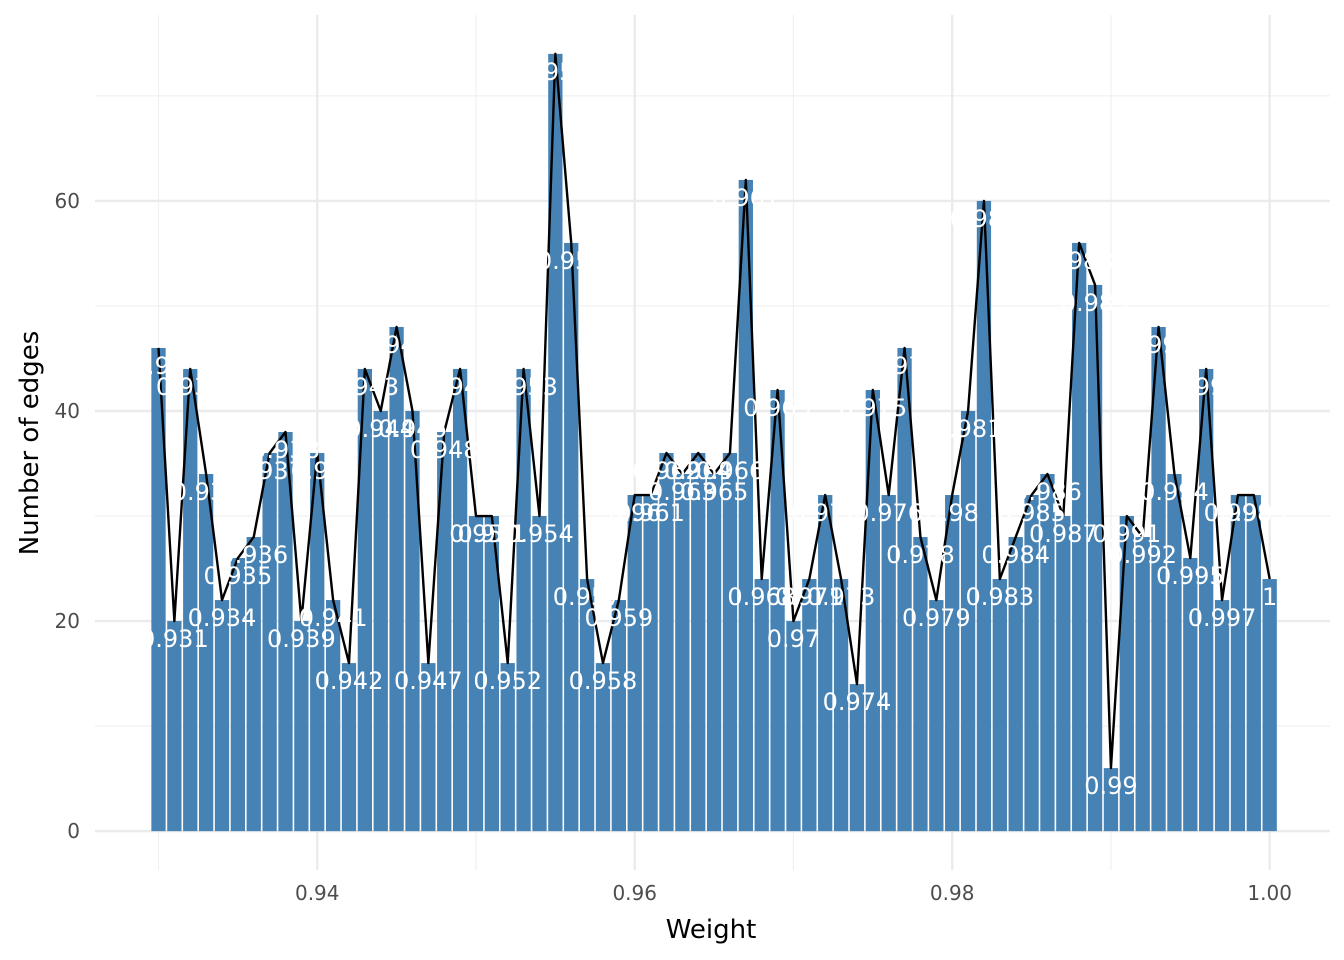 The width and height of the screenshot is (1344, 960). Describe the element at coordinates (460, 387) in the screenshot. I see `bar-label: 0.949` at that location.